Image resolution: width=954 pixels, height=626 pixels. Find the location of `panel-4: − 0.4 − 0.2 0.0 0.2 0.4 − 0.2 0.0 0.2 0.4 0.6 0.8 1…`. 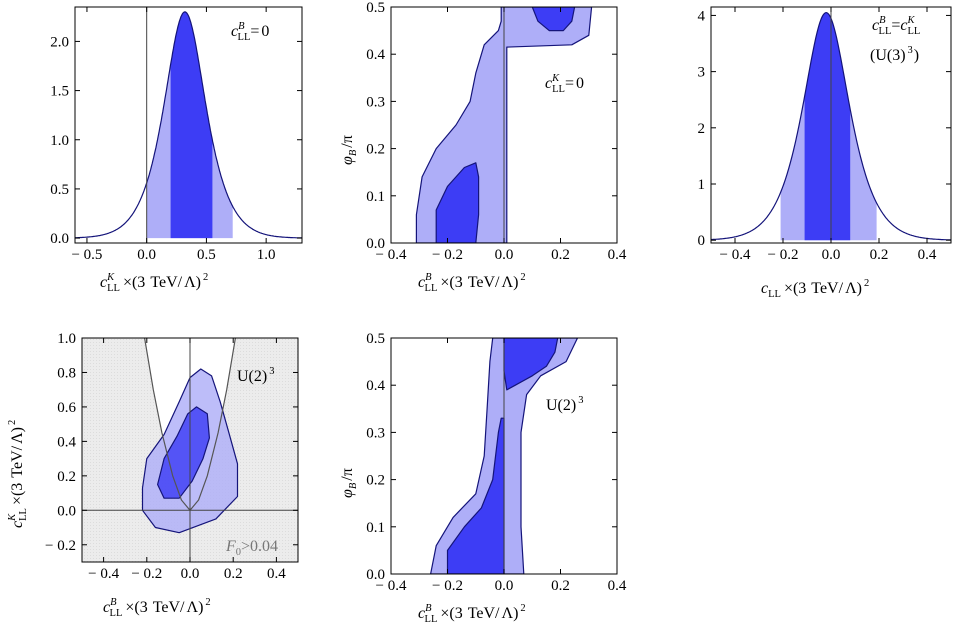

panel-4: − 0.4 − 0.2 0.0 0.2 0.4 − 0.2 0.0 0.2 0.4 0.6 0.8 1… is located at coordinates (153, 475).